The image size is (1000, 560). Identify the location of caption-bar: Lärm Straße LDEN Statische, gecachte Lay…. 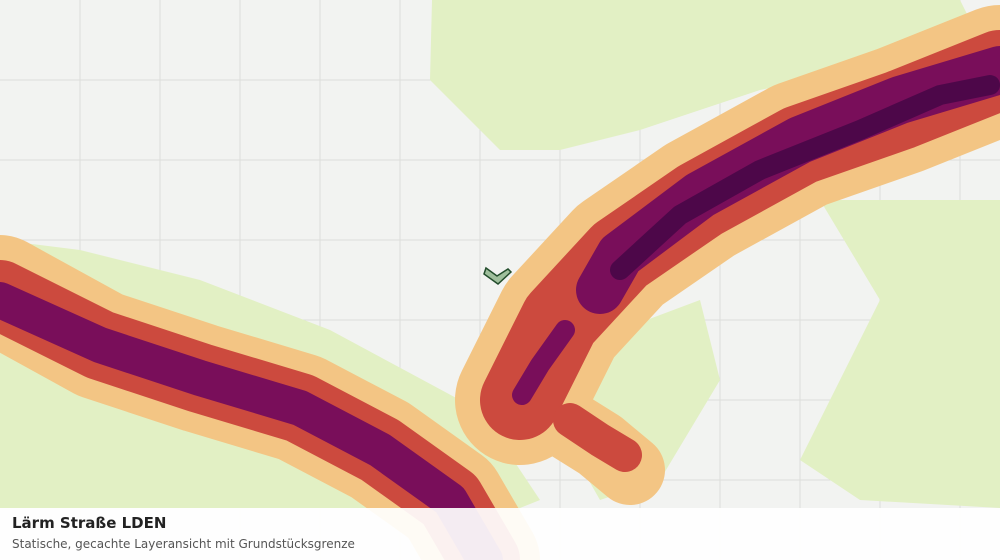
(500, 534).